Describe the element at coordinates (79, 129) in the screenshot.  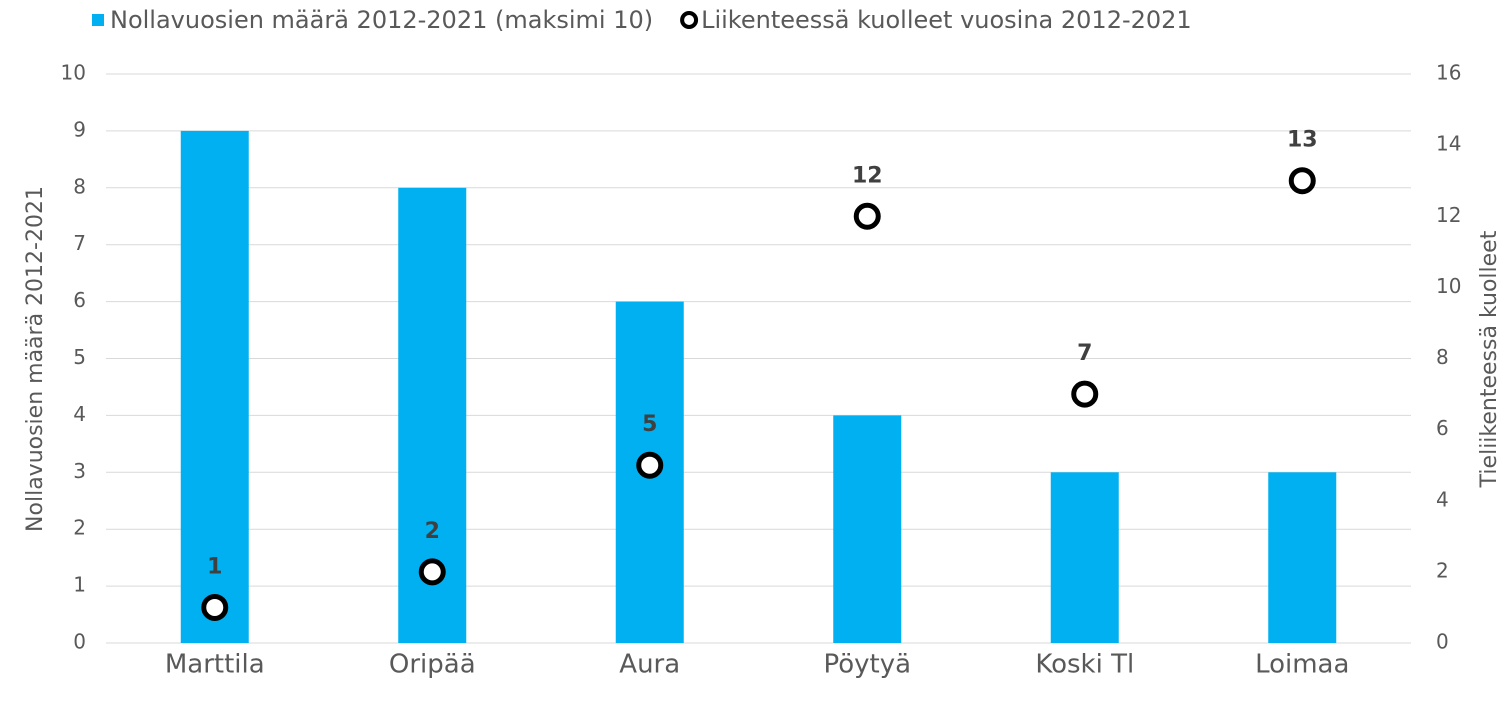
I see `y-tick-label: 9` at that location.